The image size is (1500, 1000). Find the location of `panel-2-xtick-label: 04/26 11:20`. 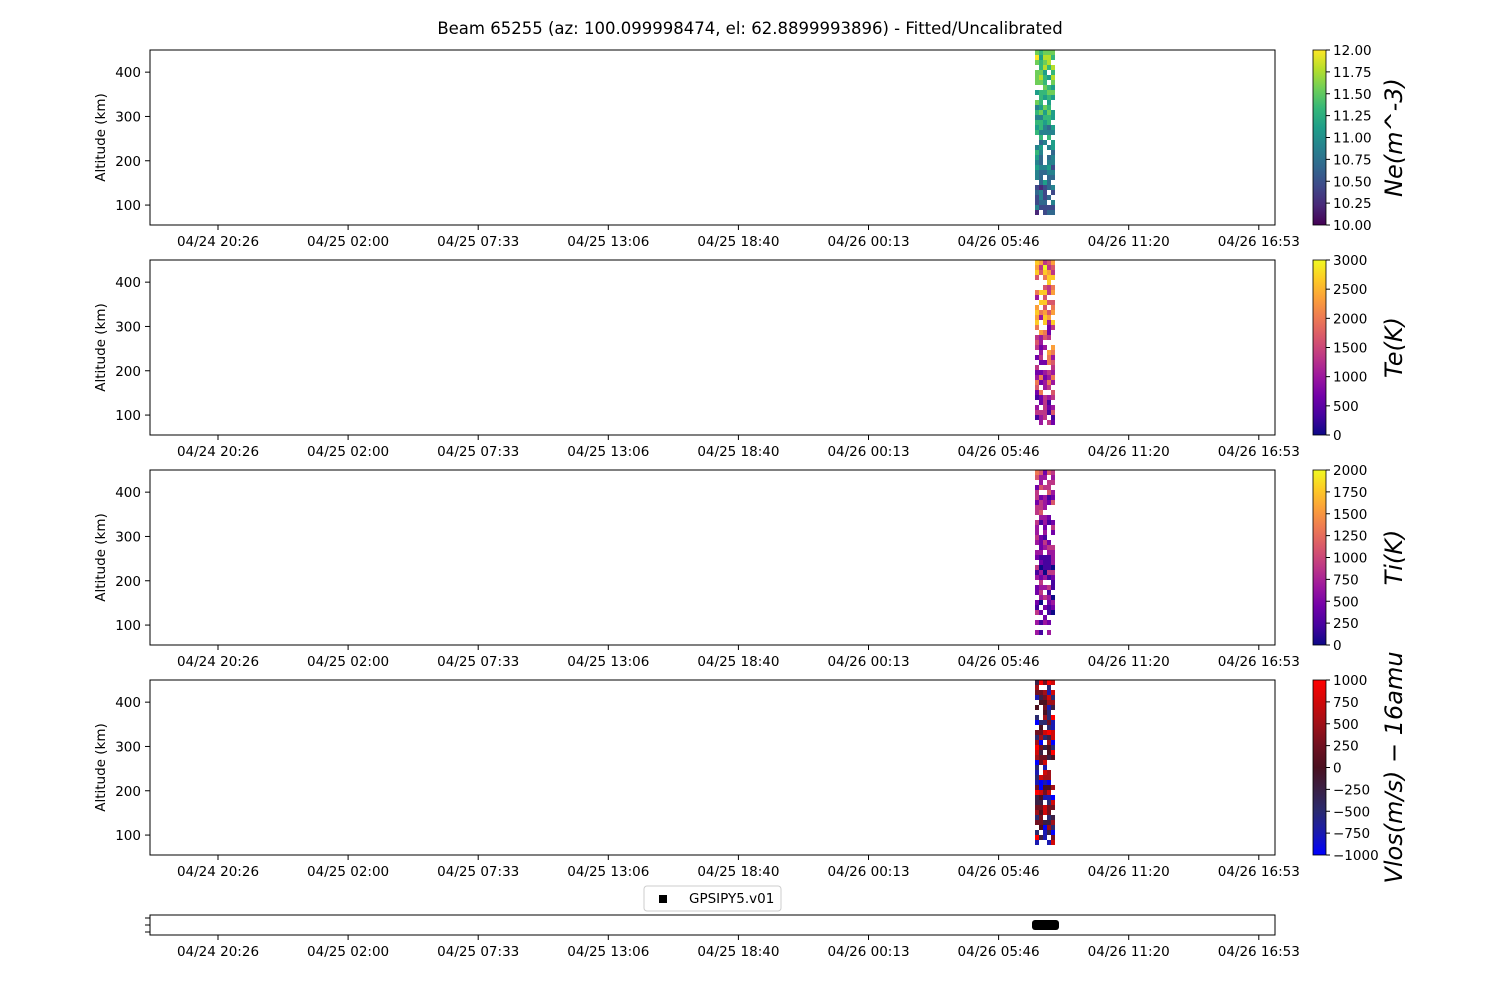

panel-2-xtick-label: 04/26 11:20 is located at coordinates (1129, 452).